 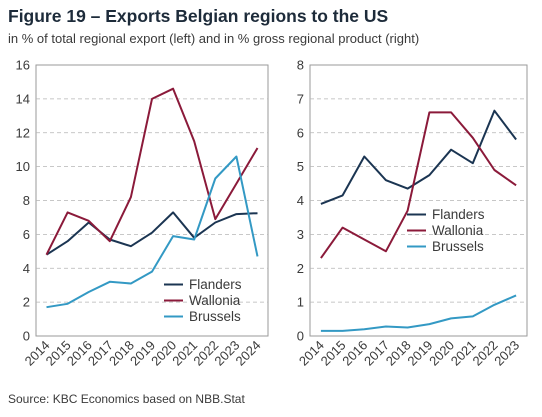 I want to click on y-tick-label: 10, so click(x=23, y=166).